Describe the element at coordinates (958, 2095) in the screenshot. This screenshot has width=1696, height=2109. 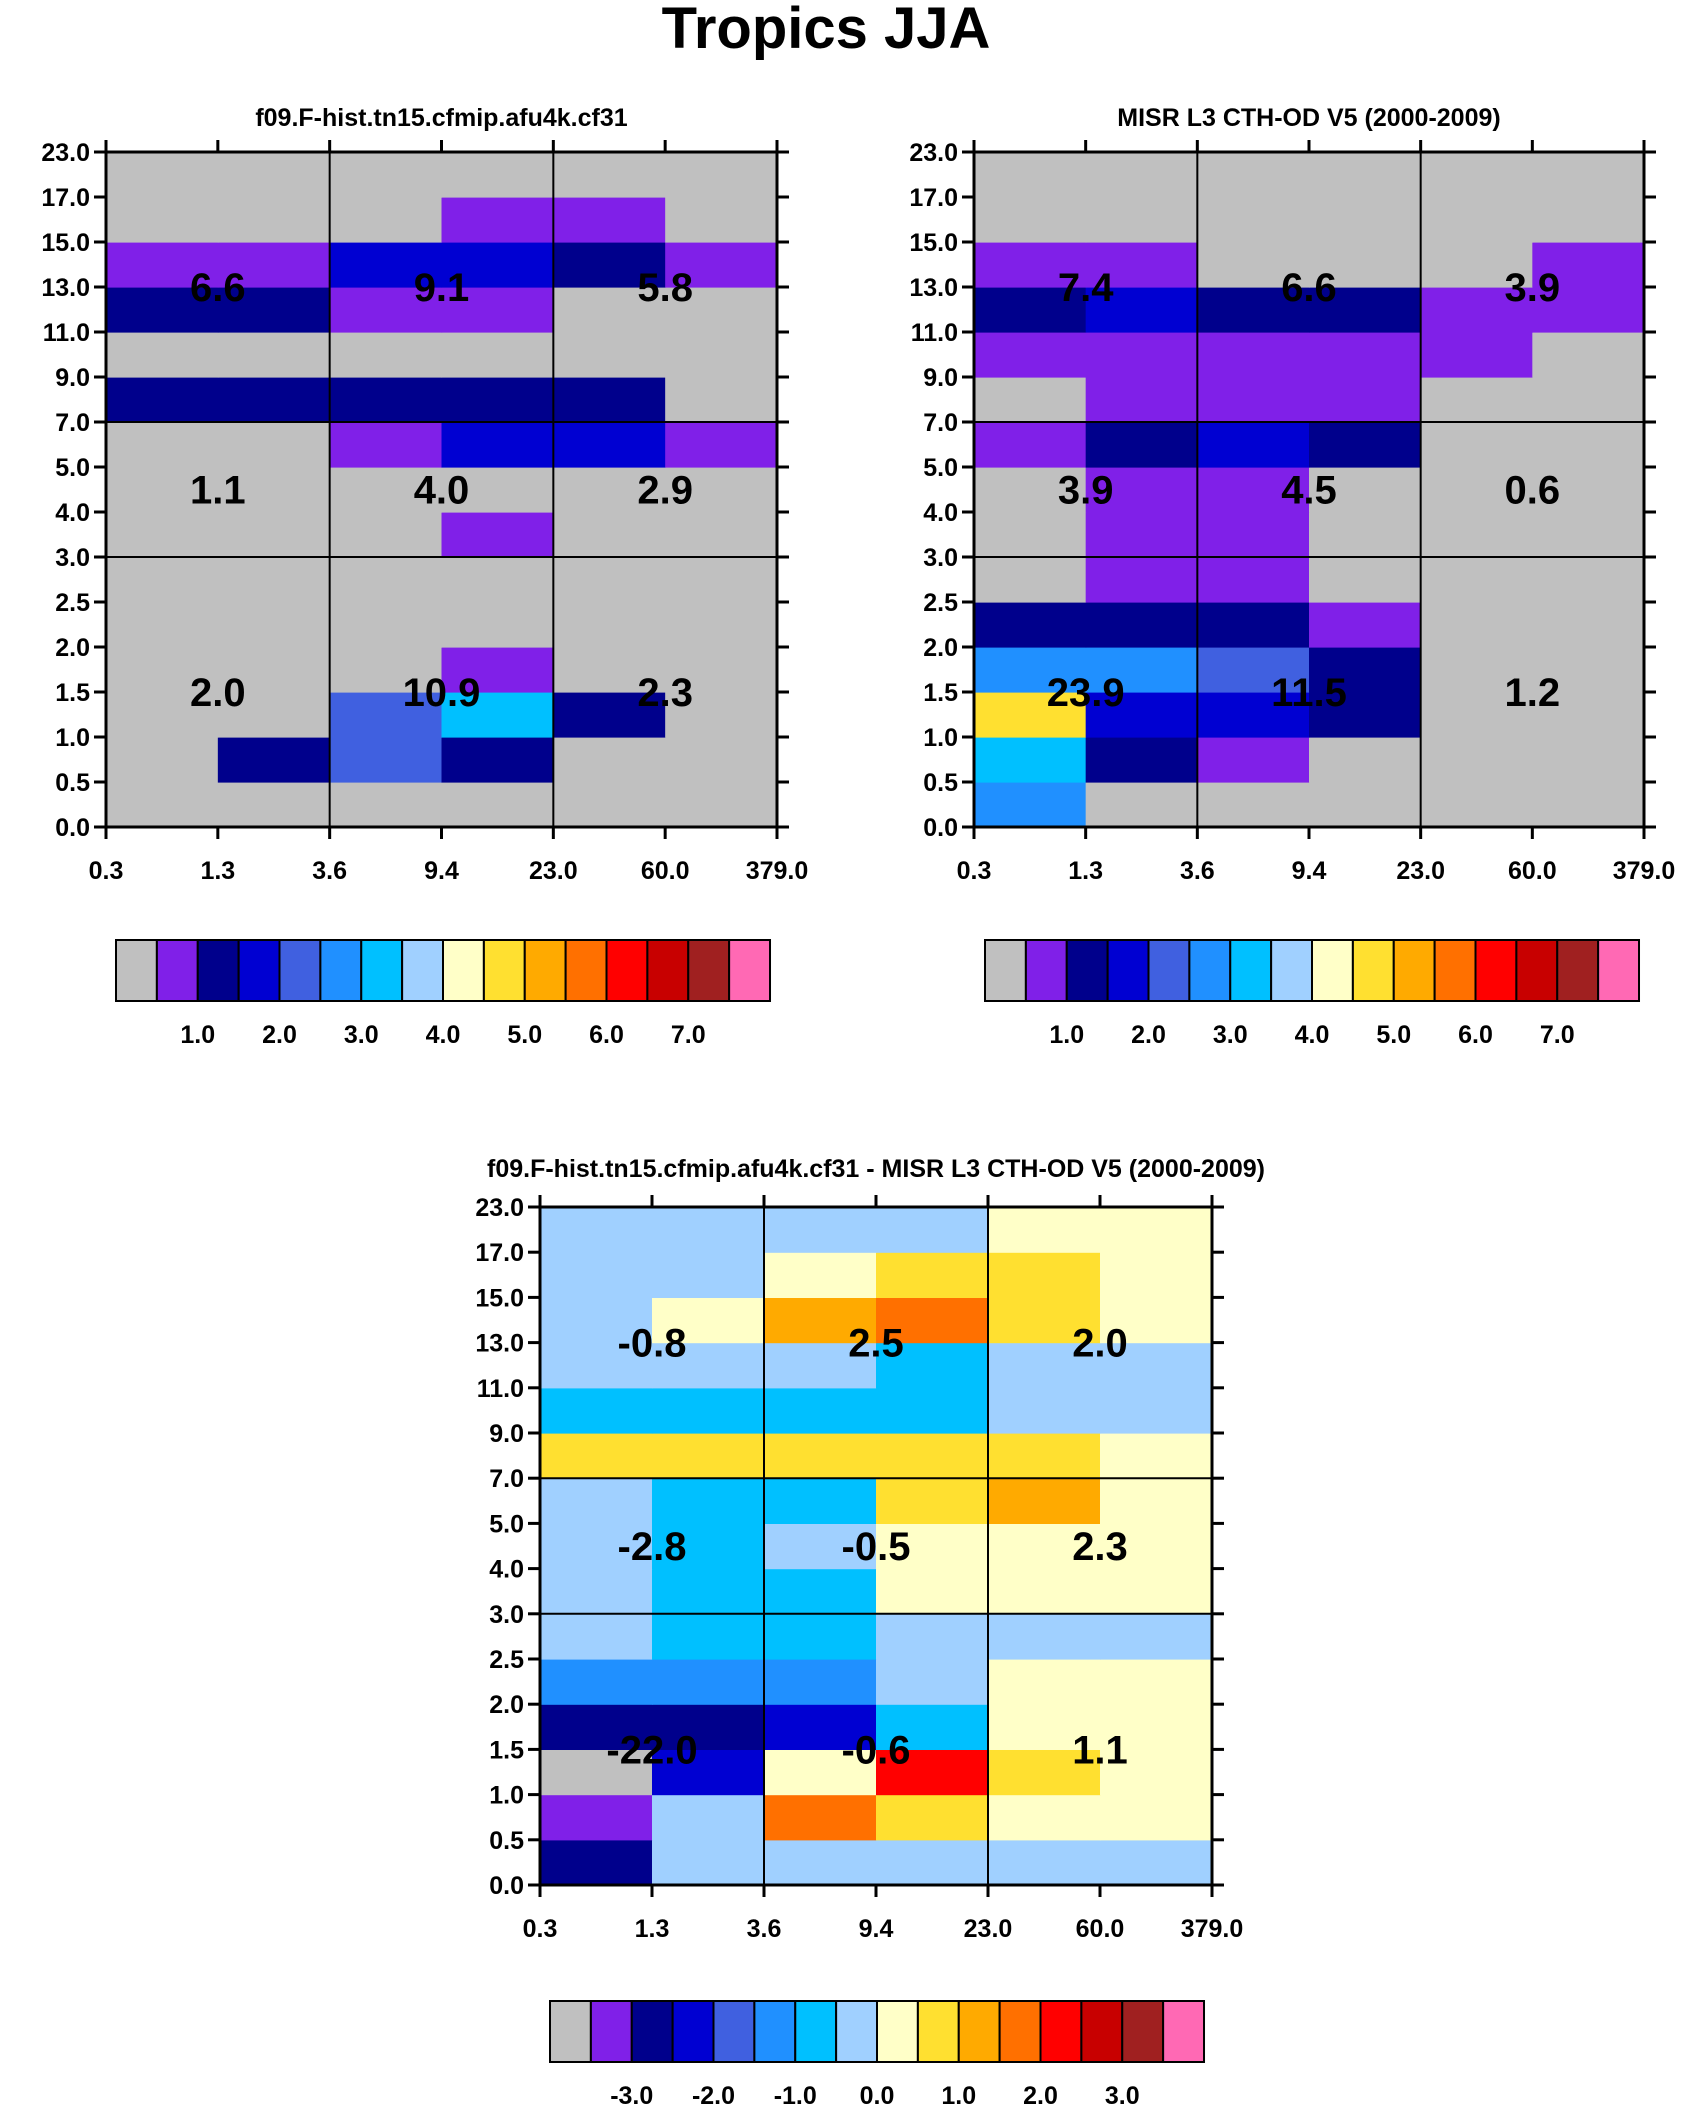
I see `colorbar-label: 1.0` at that location.